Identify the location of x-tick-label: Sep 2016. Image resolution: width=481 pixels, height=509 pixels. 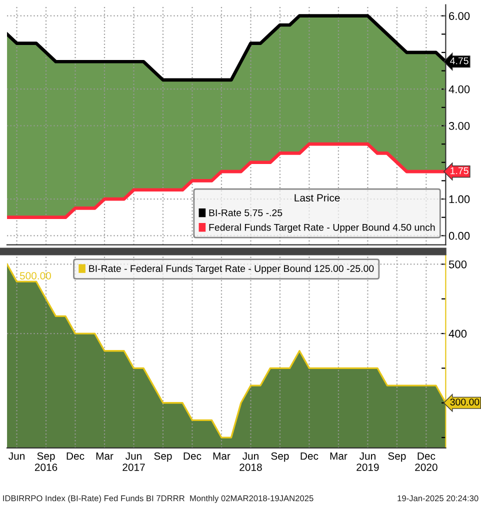
(46, 461).